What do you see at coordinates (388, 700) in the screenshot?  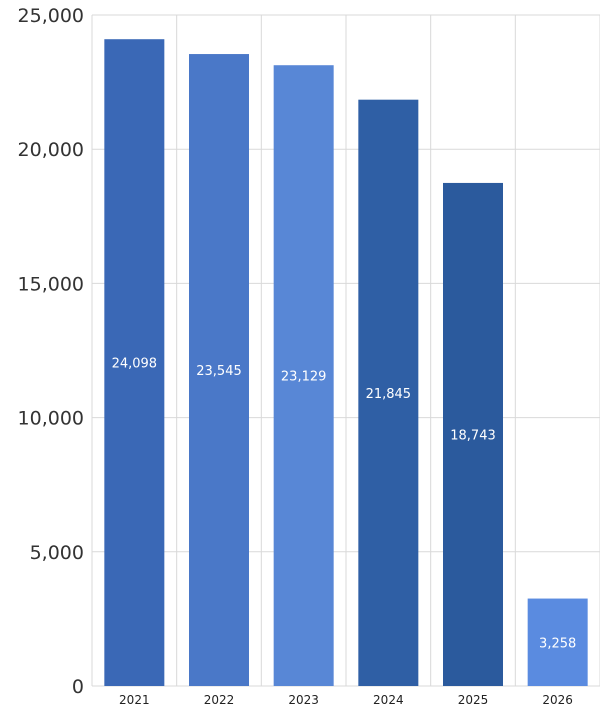 I see `x-tick-label: 2024` at bounding box center [388, 700].